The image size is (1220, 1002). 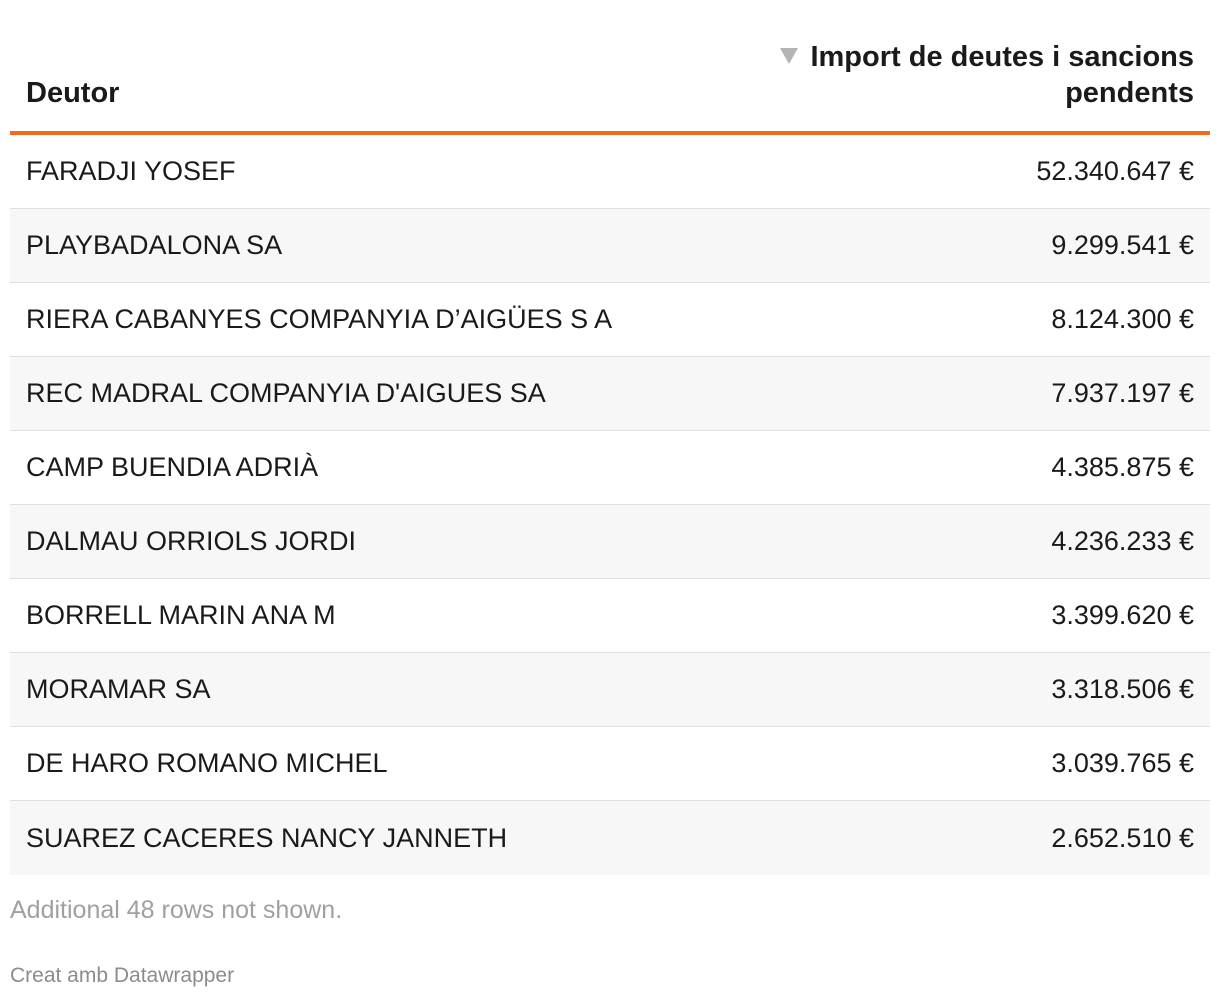 What do you see at coordinates (1122, 393) in the screenshot?
I see `amount-cell: 7.937.197 €` at bounding box center [1122, 393].